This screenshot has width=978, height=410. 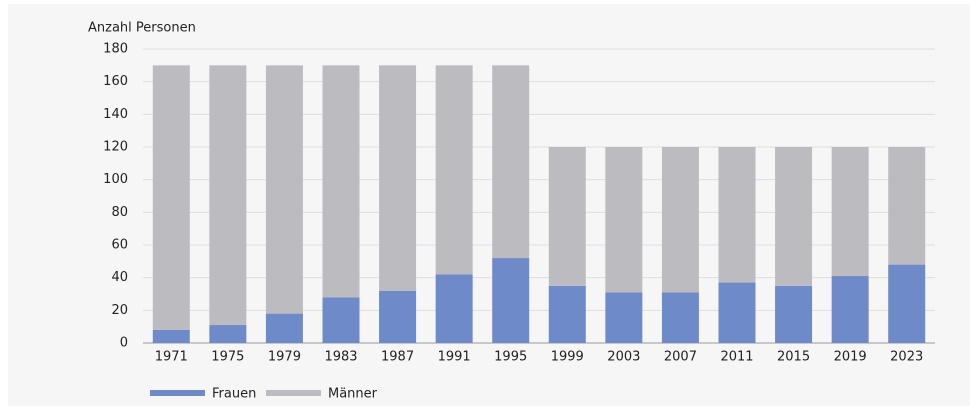 I want to click on x-tick-label: 1983, so click(x=340, y=357).